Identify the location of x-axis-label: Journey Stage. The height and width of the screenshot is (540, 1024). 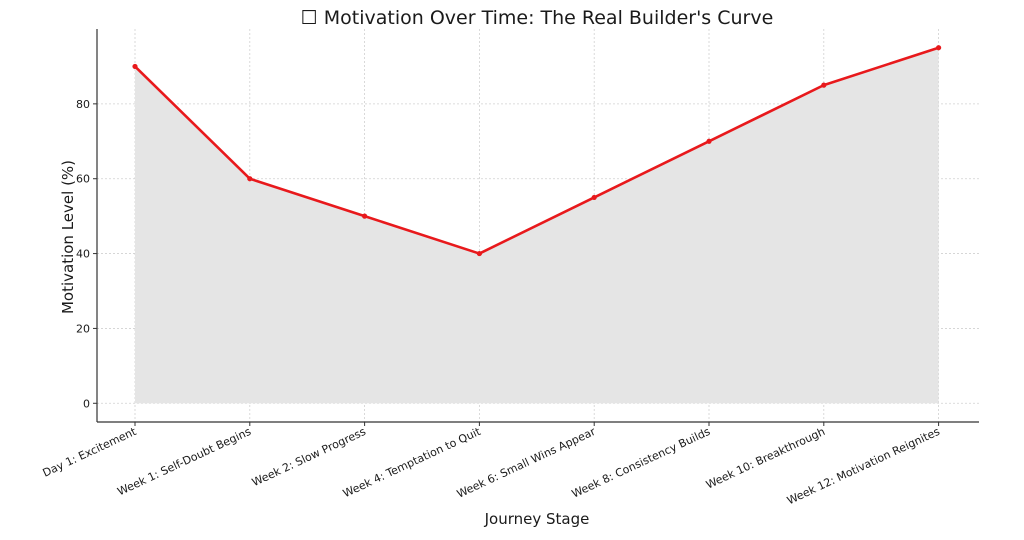
(537, 519).